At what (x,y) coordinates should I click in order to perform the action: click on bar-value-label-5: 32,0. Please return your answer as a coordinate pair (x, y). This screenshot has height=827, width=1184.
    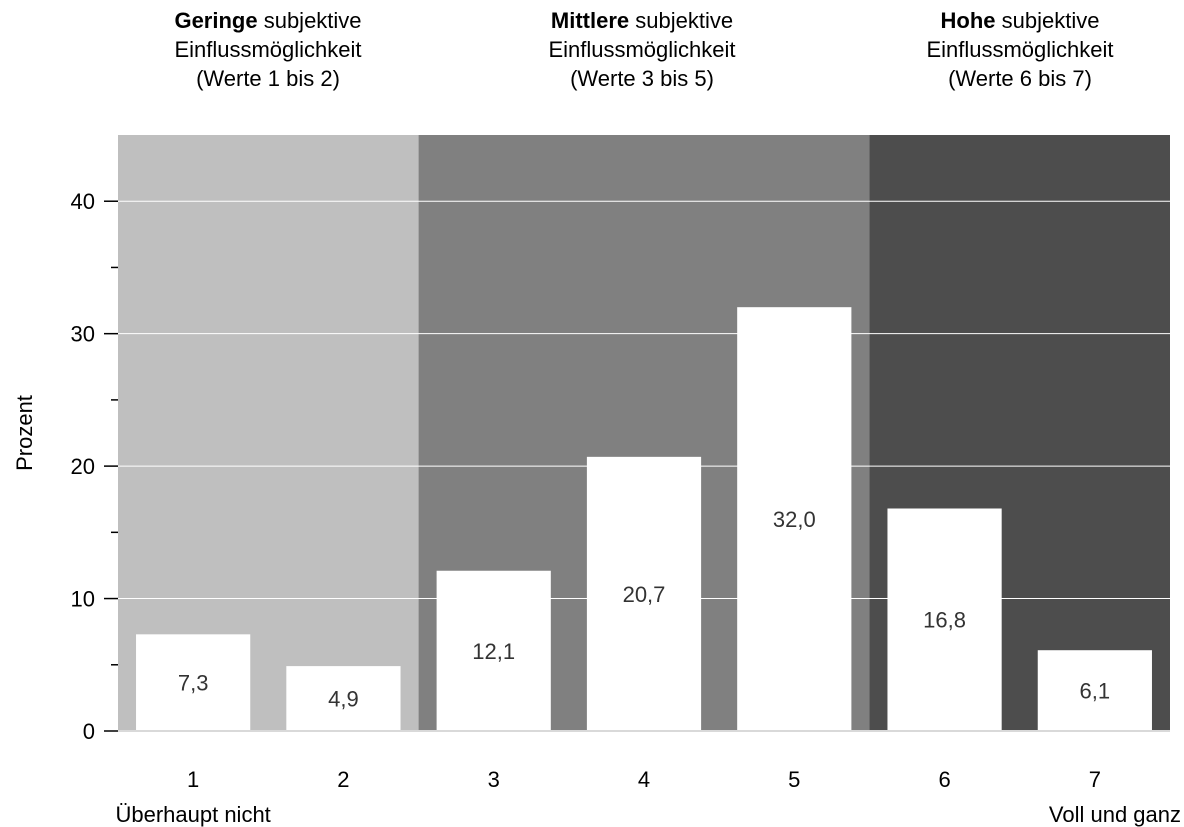
    Looking at the image, I should click on (794, 519).